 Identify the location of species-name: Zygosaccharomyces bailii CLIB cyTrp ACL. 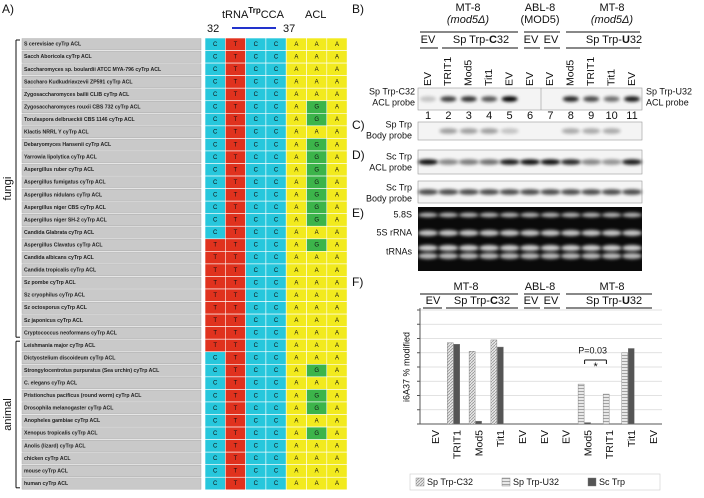
(77, 95).